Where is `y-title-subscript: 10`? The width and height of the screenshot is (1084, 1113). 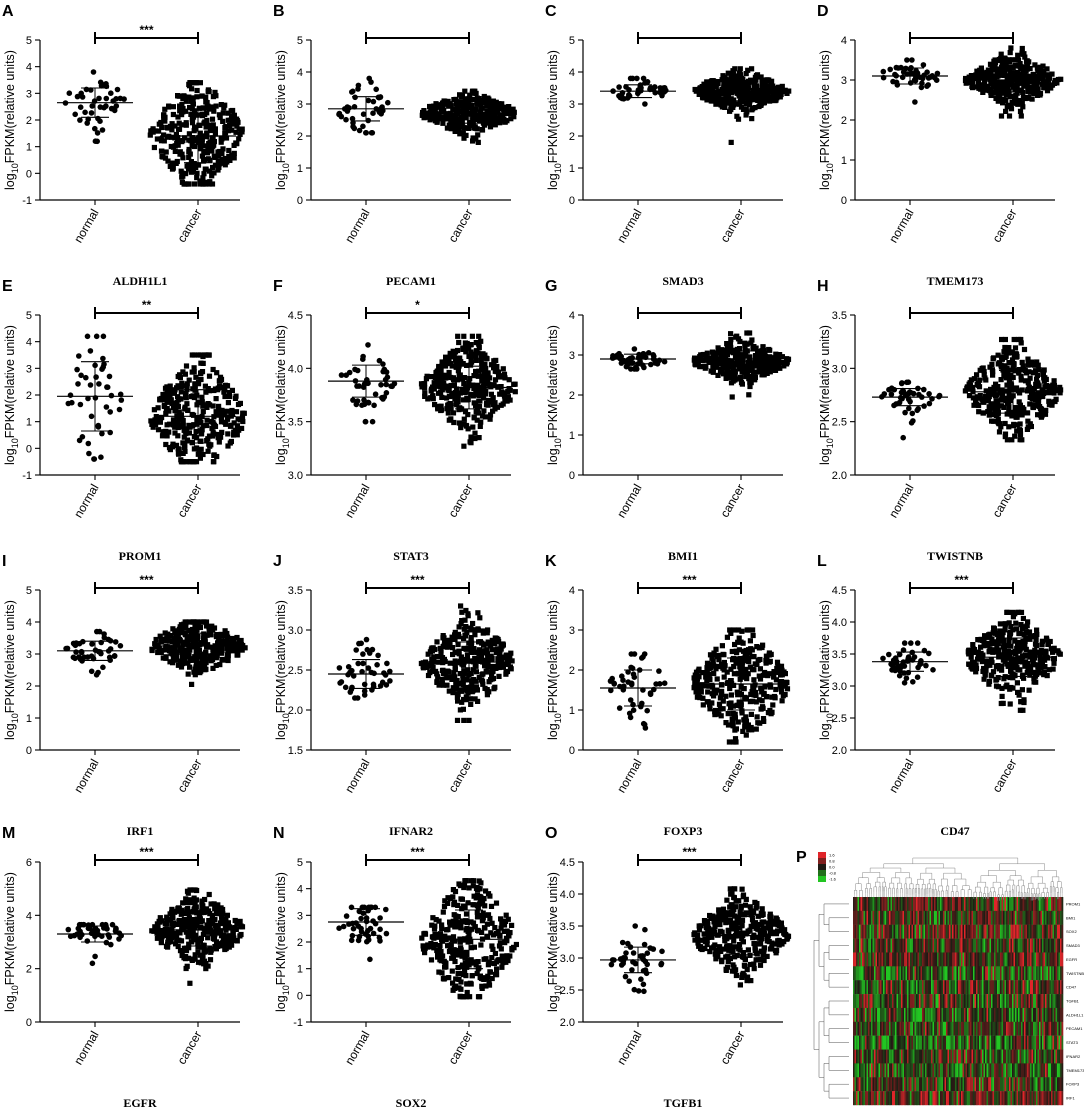
y-title-subscript: 10 is located at coordinates (15, 443).